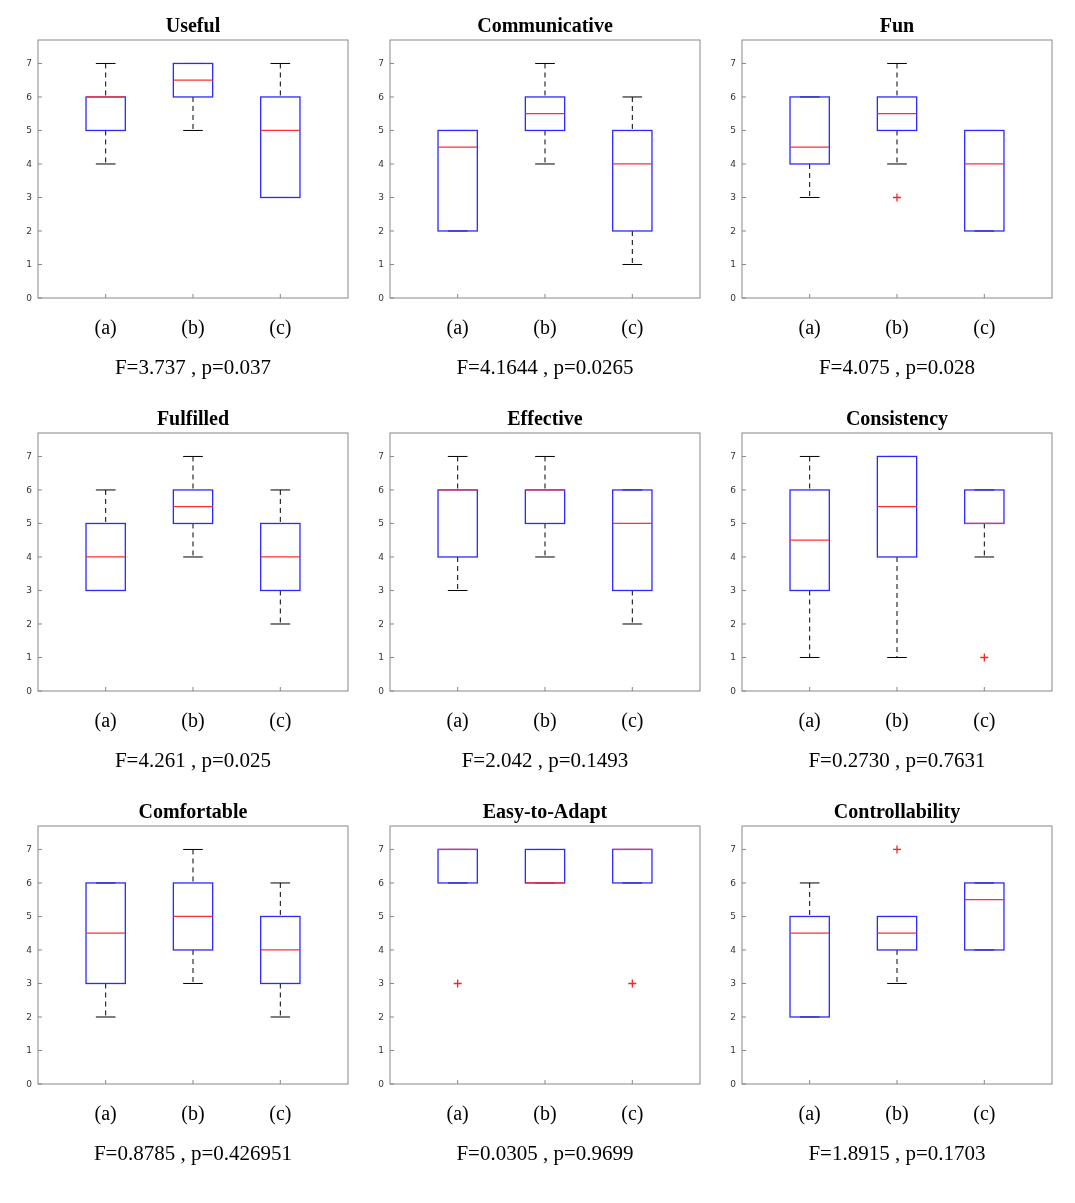 This screenshot has width=1075, height=1203. I want to click on text: F=0.2730 , p=0.7631, so click(897, 760).